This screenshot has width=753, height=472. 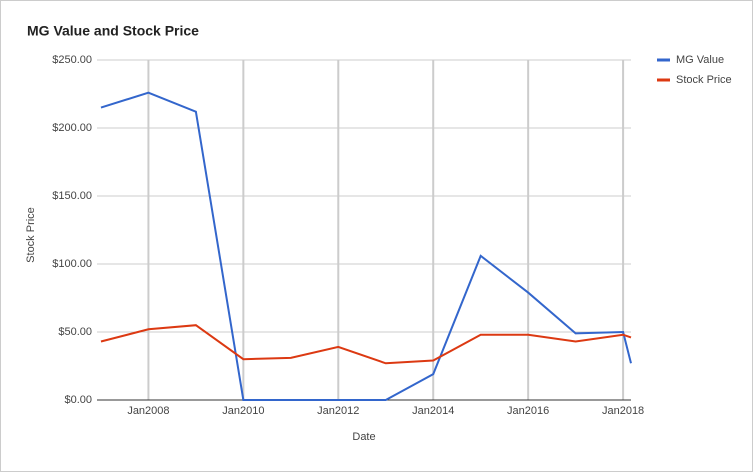 I want to click on y-tick-label: $50.00, so click(x=75, y=332).